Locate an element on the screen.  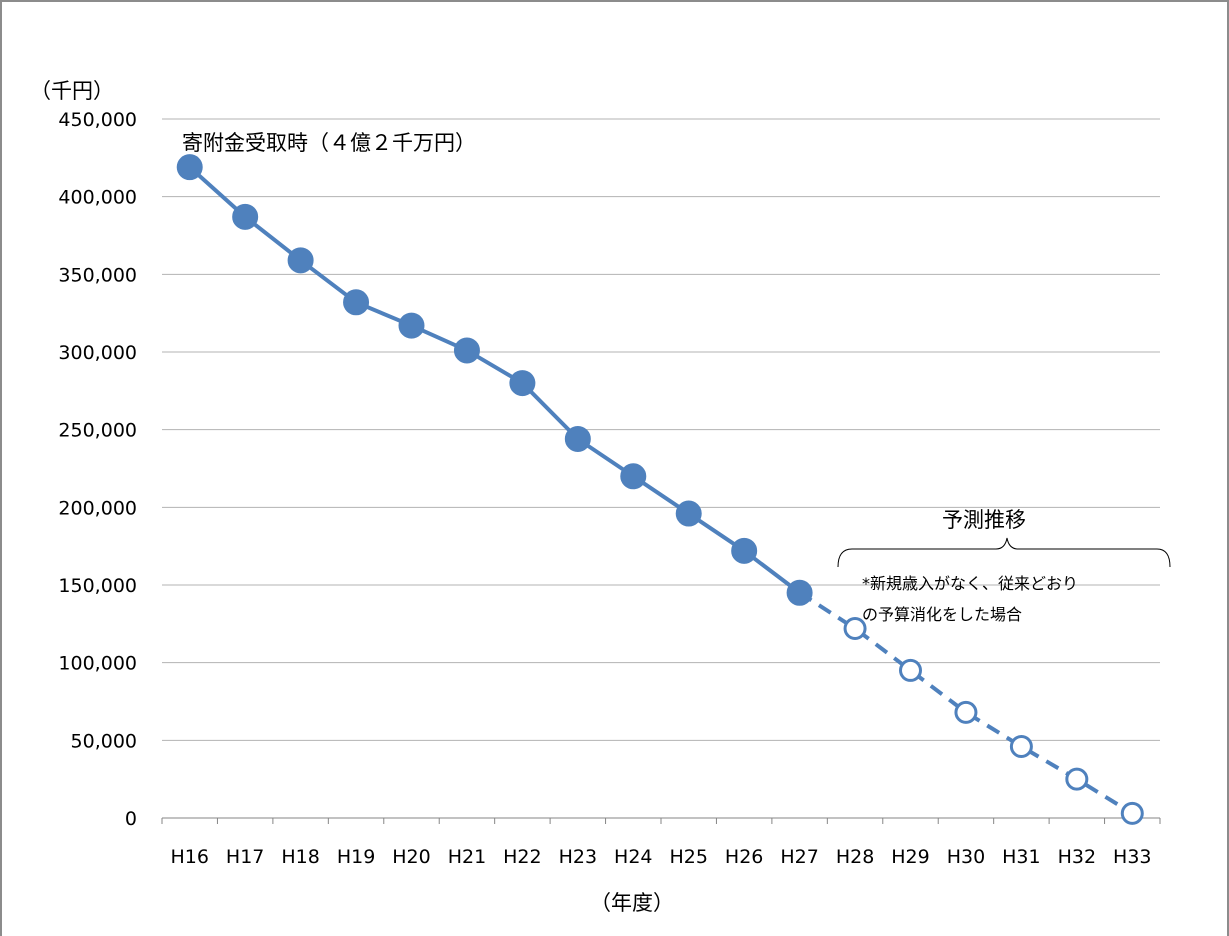
x-tick-label: H26 is located at coordinates (744, 857).